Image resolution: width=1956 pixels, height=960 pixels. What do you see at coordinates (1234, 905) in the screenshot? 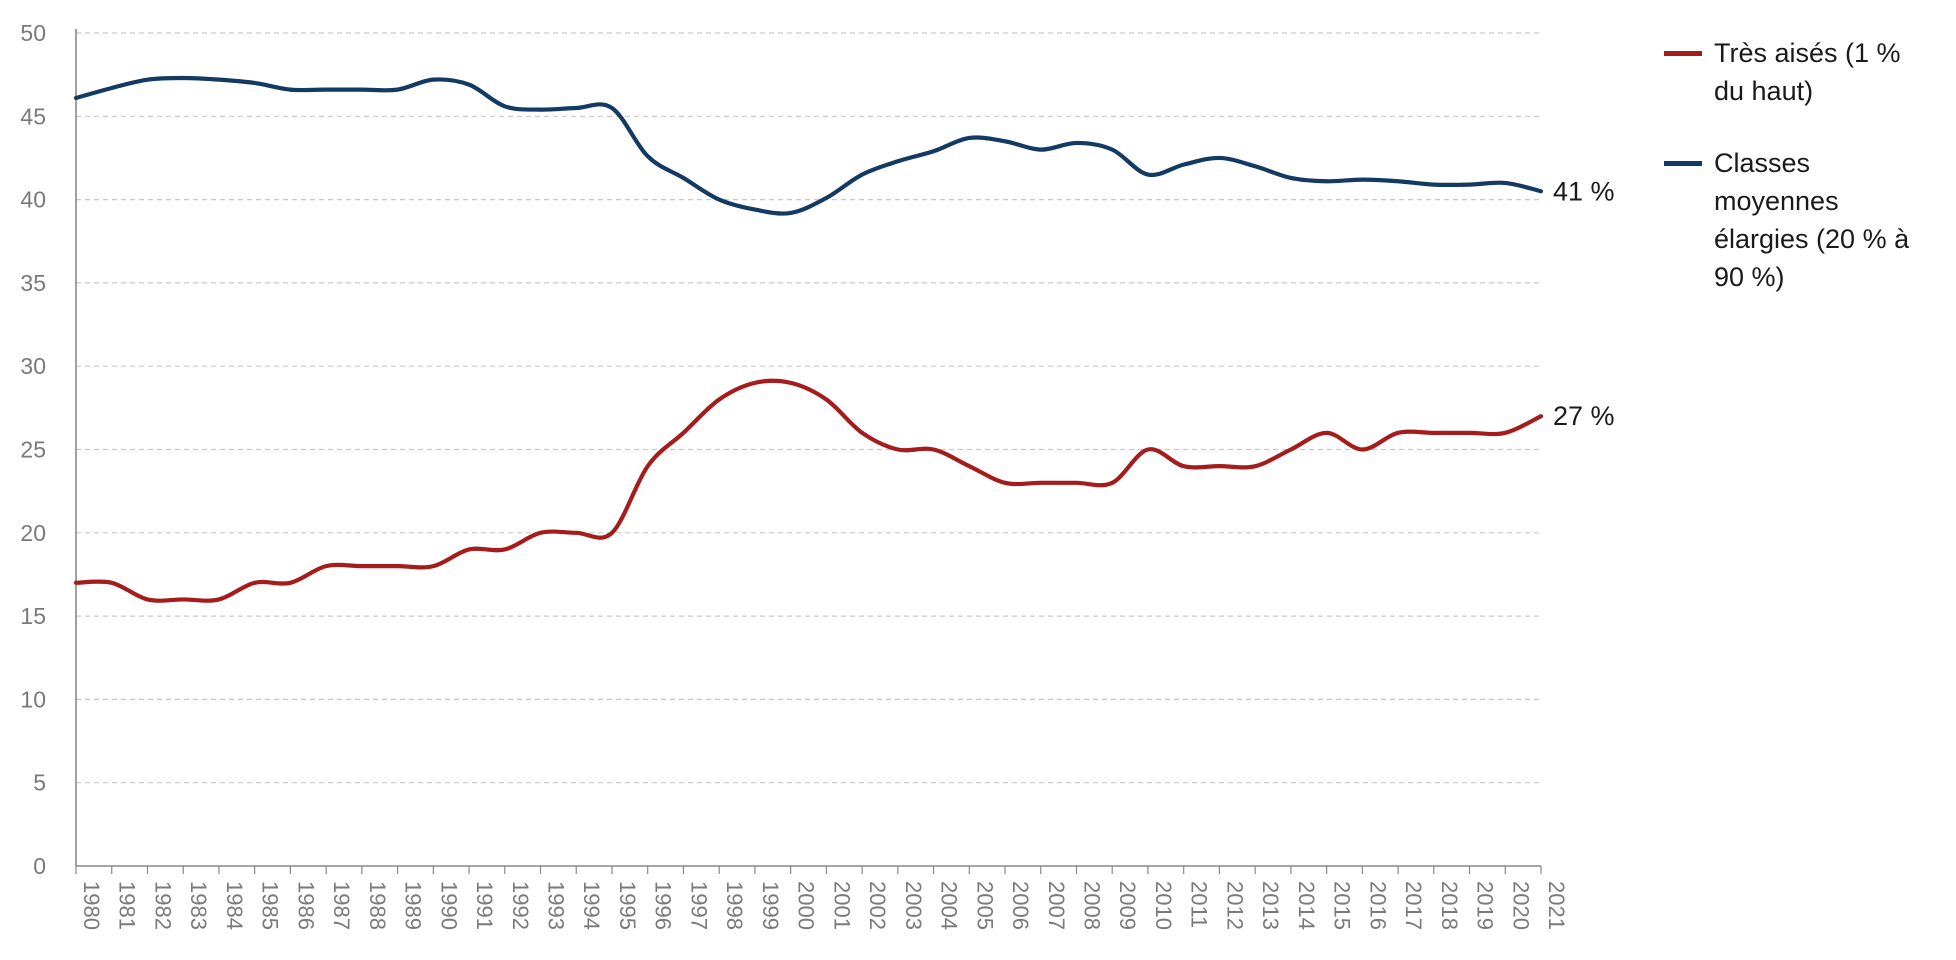
I see `x-tick-label-2012: 2012` at bounding box center [1234, 905].